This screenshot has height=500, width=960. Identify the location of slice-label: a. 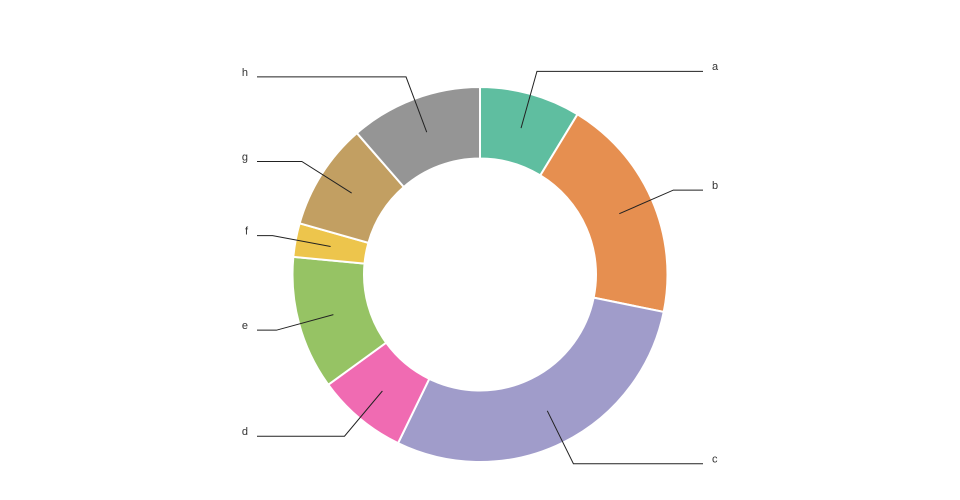
(715, 67).